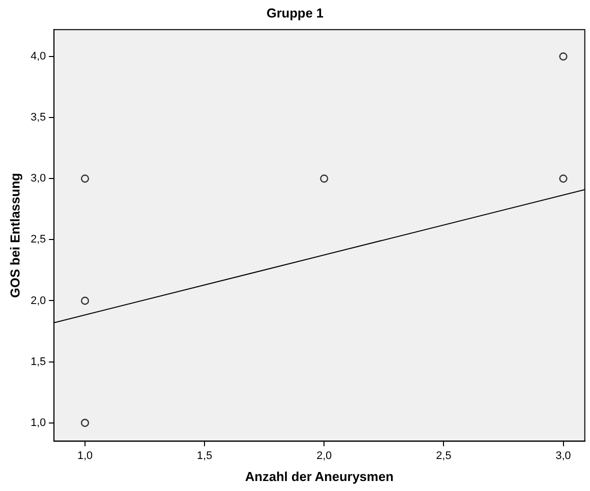 The width and height of the screenshot is (590, 491). Describe the element at coordinates (295, 12) in the screenshot. I see `chart-title: Gruppe 1` at that location.